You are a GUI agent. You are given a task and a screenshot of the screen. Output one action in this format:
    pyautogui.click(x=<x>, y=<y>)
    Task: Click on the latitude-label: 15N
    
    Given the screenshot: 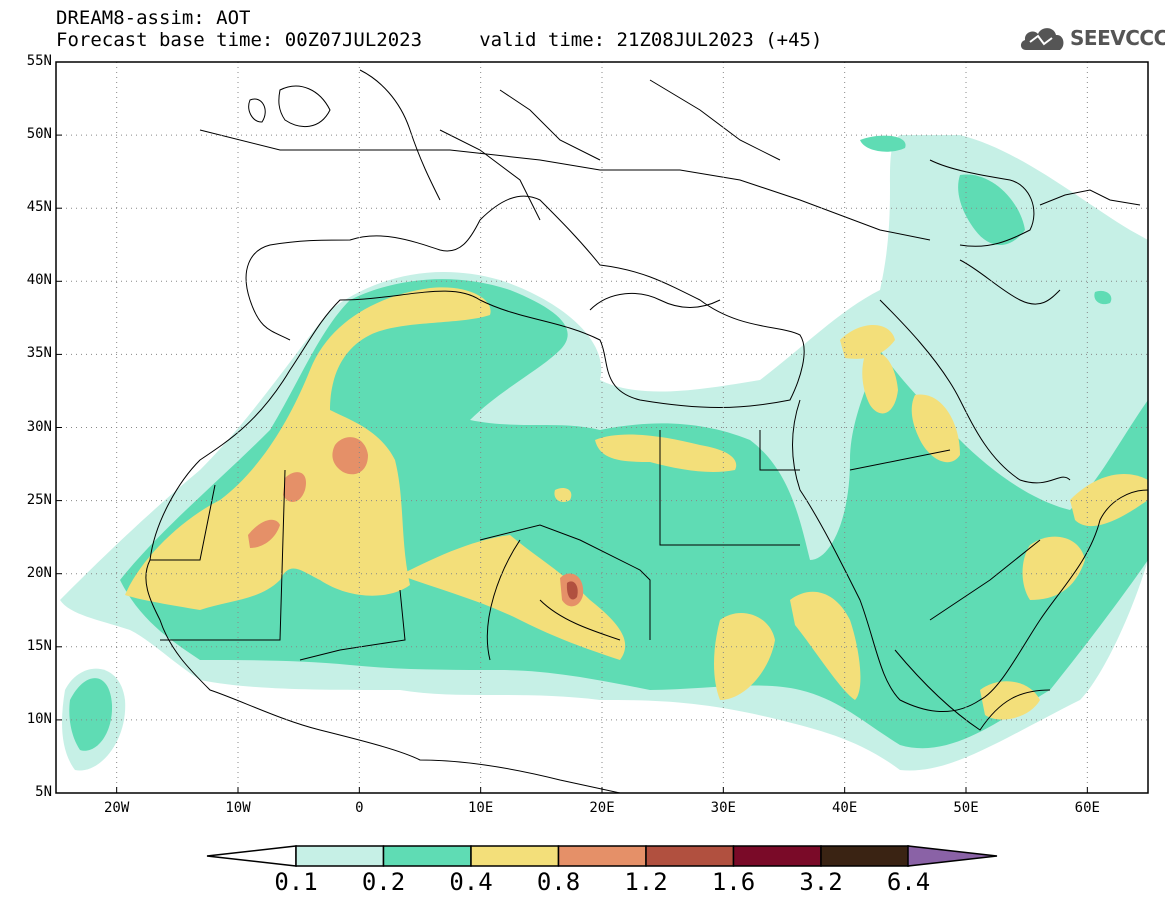 What is the action you would take?
    pyautogui.click(x=39, y=645)
    